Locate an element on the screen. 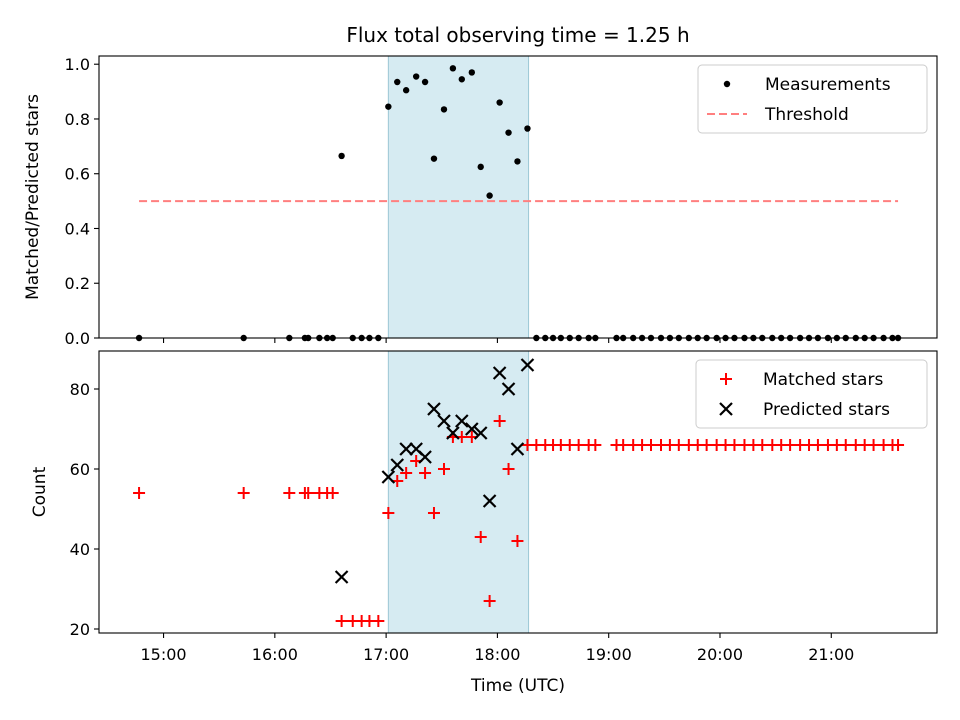  y-tick-label: 0.6 is located at coordinates (77, 174).